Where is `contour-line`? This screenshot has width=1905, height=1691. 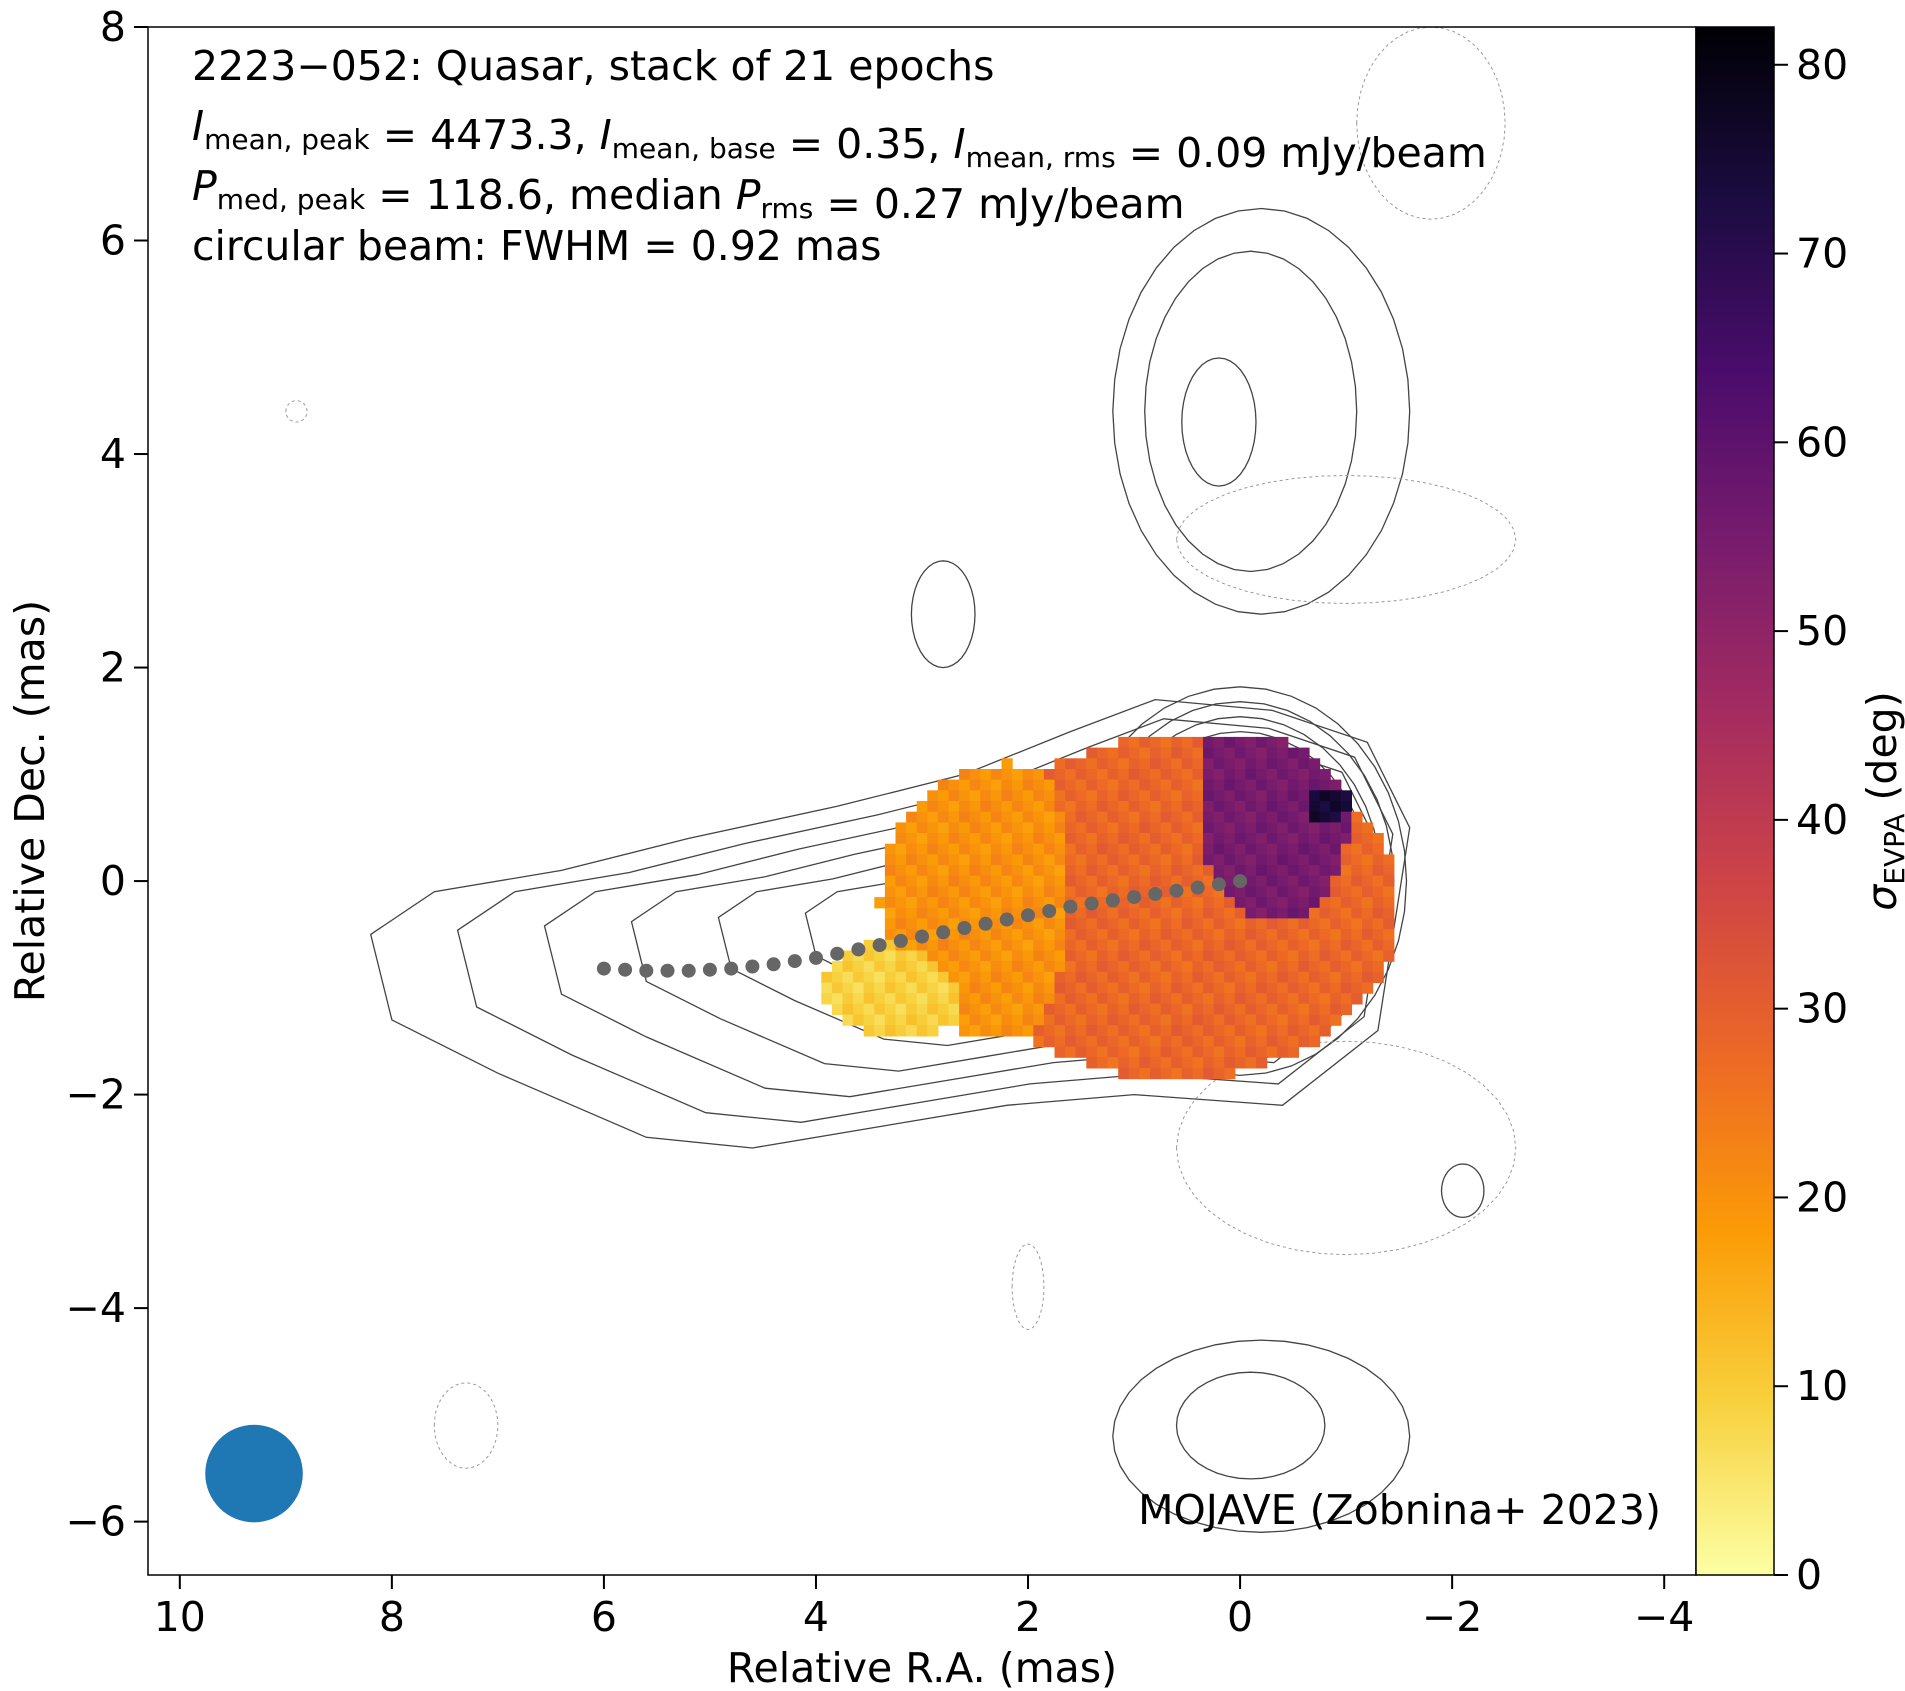
contour-line is located at coordinates (1219, 422).